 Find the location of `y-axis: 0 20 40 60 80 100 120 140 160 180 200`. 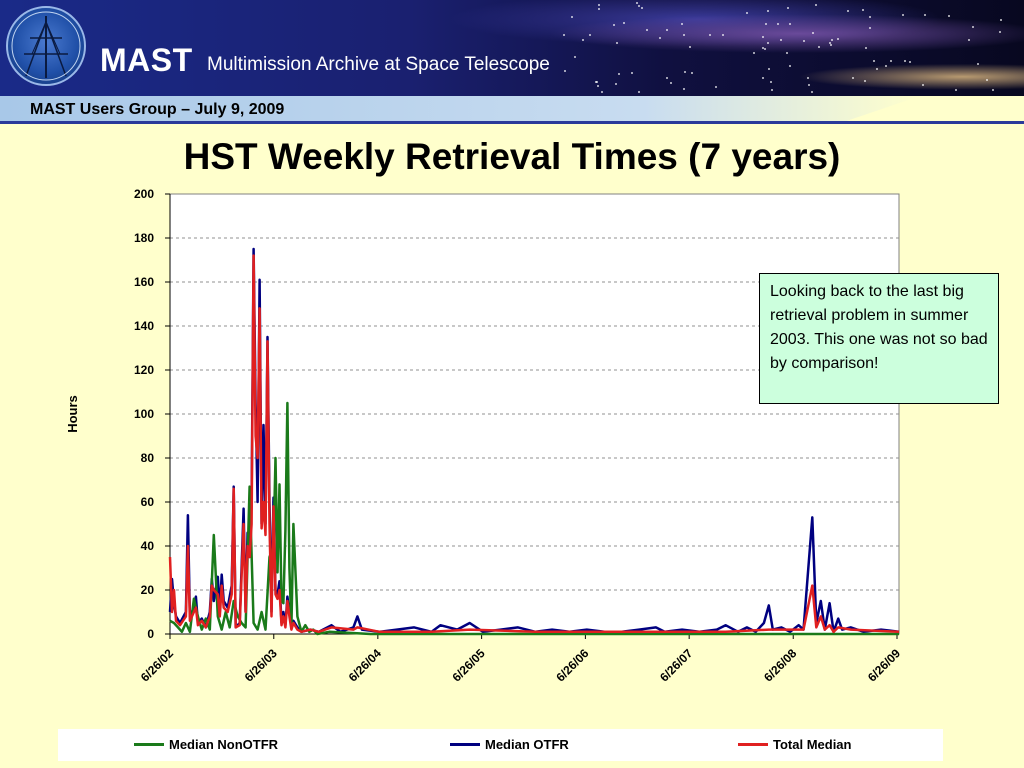

y-axis: 0 20 40 60 80 100 120 140 160 180 200 is located at coordinates (152, 414).